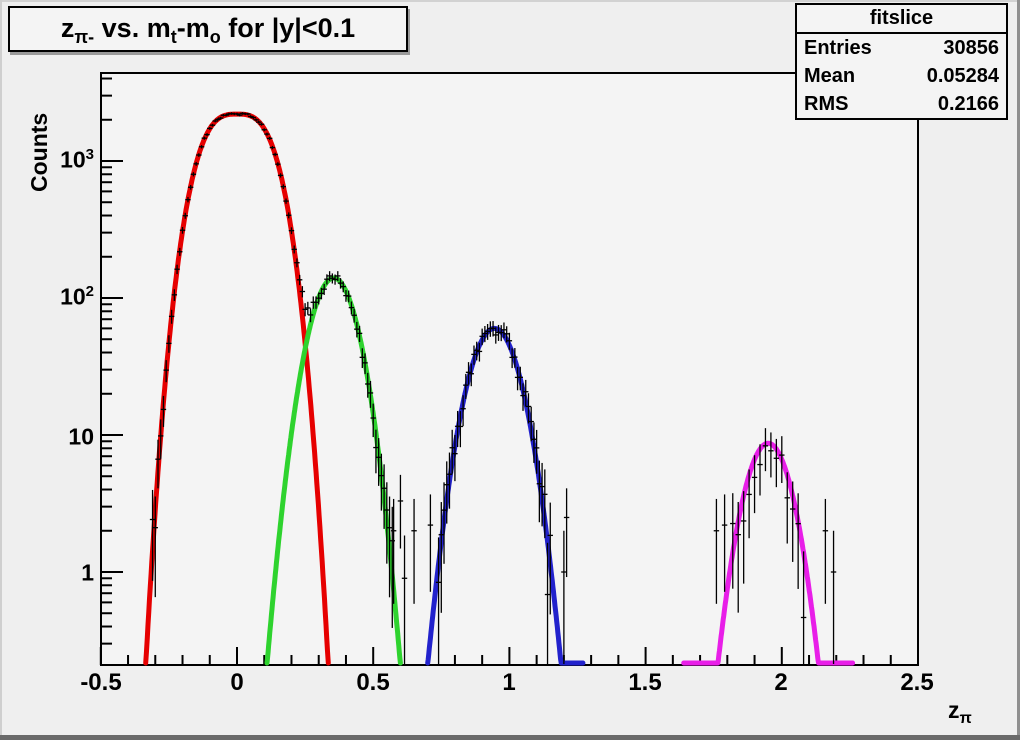 This screenshot has height=740, width=1020. I want to click on stats-value: 0.05284, so click(962, 76).